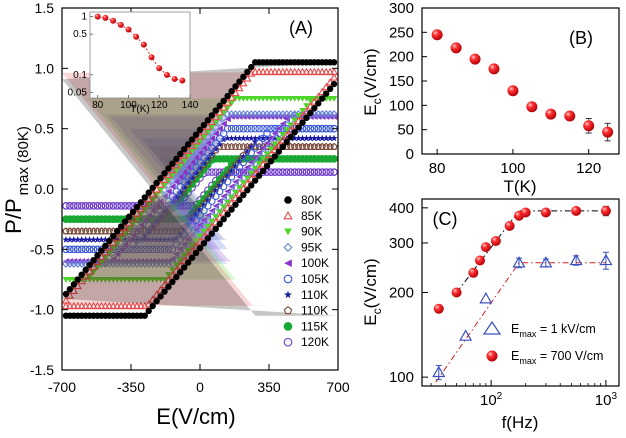 The width and height of the screenshot is (626, 438). Describe the element at coordinates (288, 342) in the screenshot. I see `legend-marker` at that location.